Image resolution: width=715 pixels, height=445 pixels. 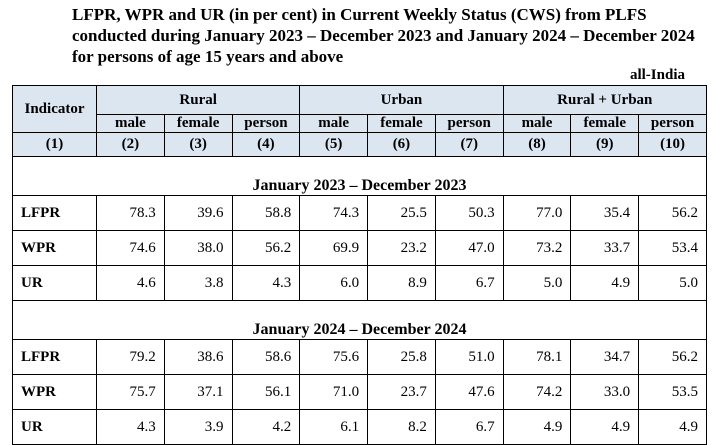 I want to click on period-label: January 2024 – December 2024, so click(x=359, y=320).